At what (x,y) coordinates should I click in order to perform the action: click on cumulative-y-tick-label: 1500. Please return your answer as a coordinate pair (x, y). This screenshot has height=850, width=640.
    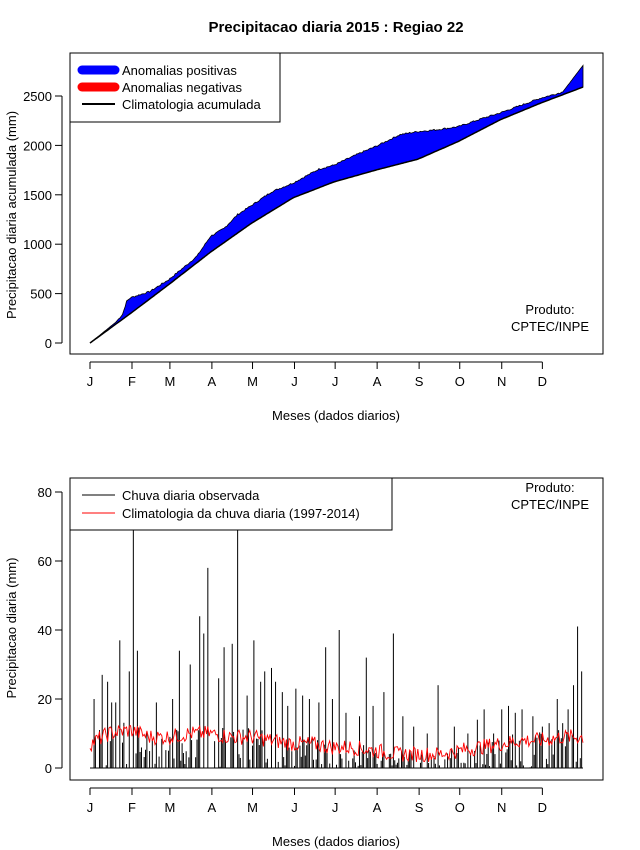
    Looking at the image, I should click on (37, 195).